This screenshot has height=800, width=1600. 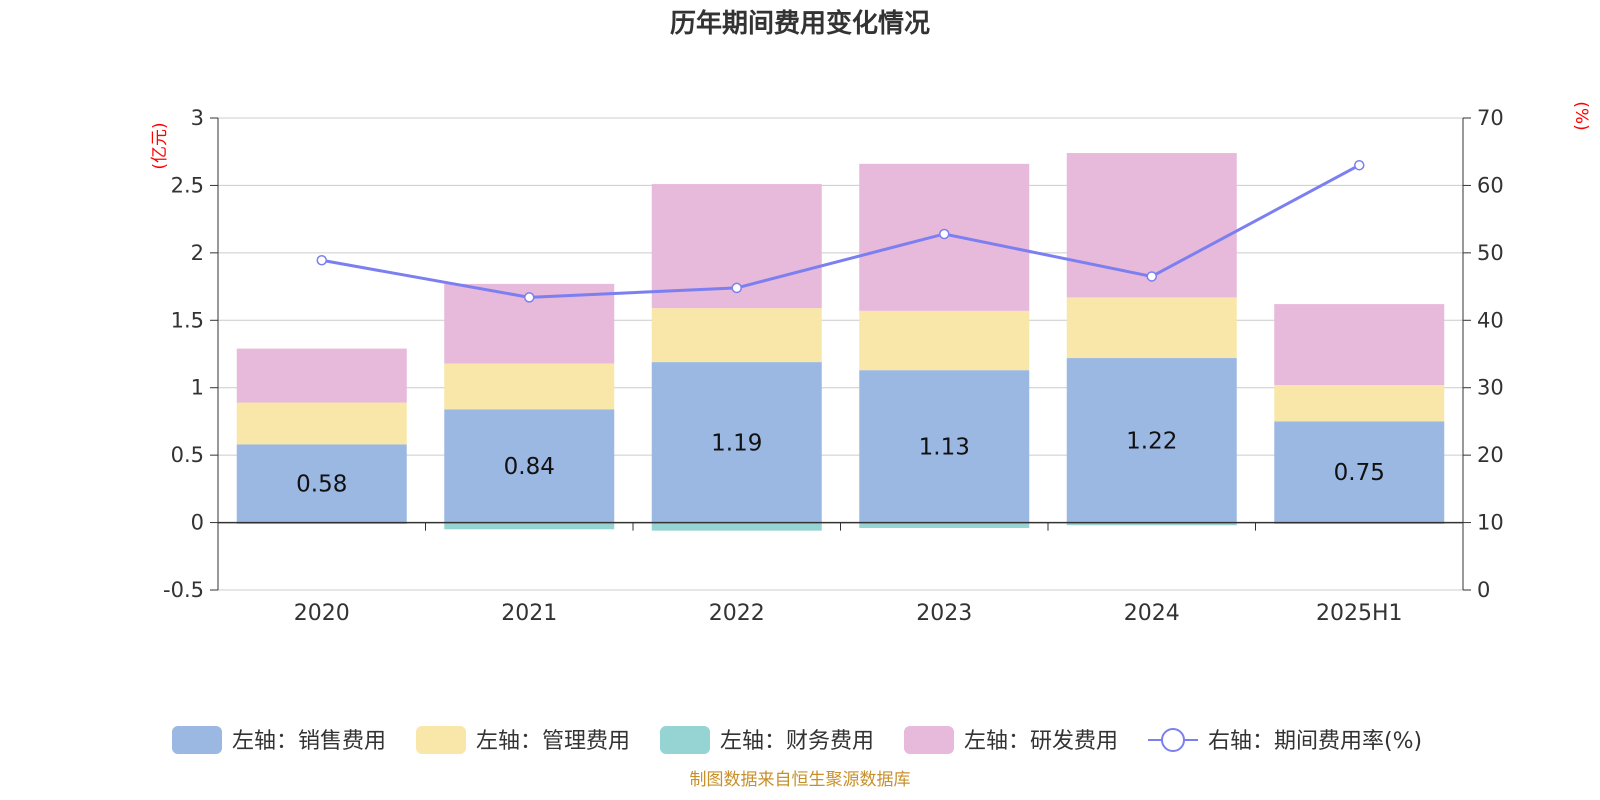 I want to click on x-tick-label: 2023, so click(x=944, y=613).